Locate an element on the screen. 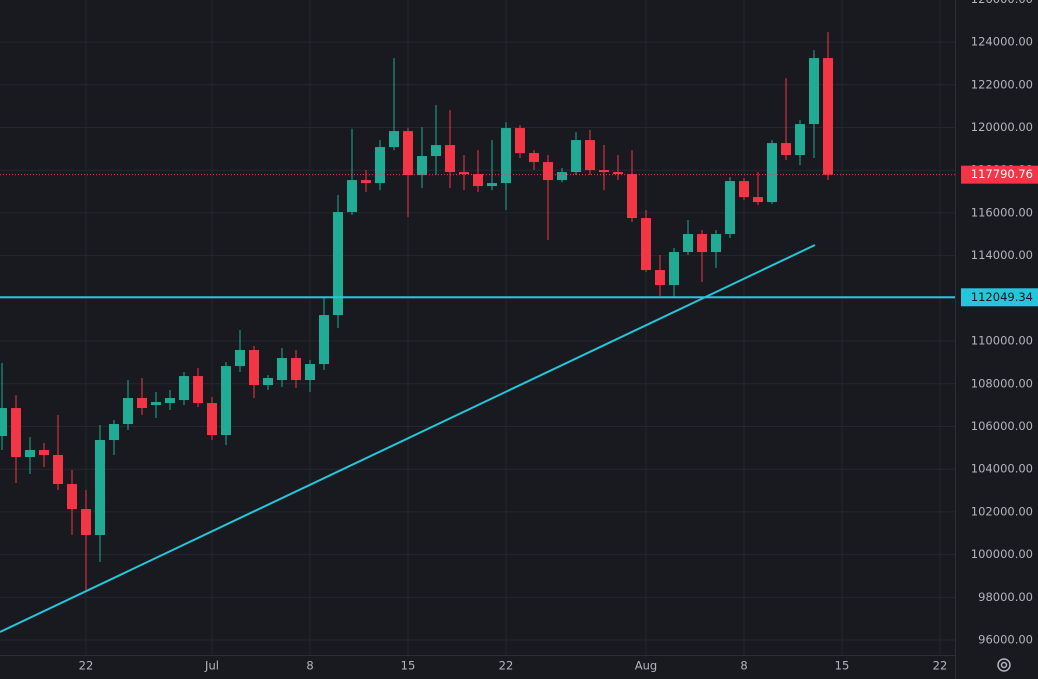  y-tick-label: 116000.00 is located at coordinates (1002, 212).